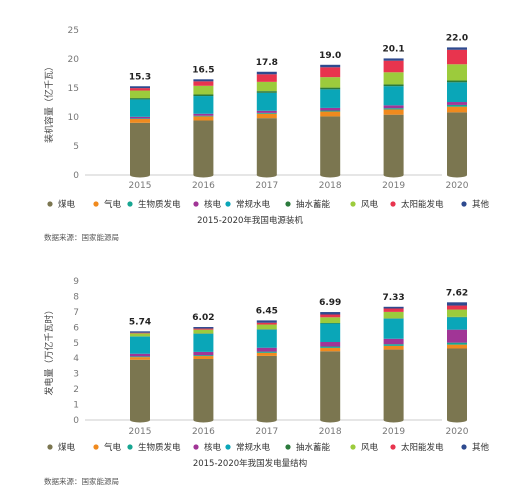 The width and height of the screenshot is (513, 502). I want to click on y-tick-label: 10, so click(74, 118).